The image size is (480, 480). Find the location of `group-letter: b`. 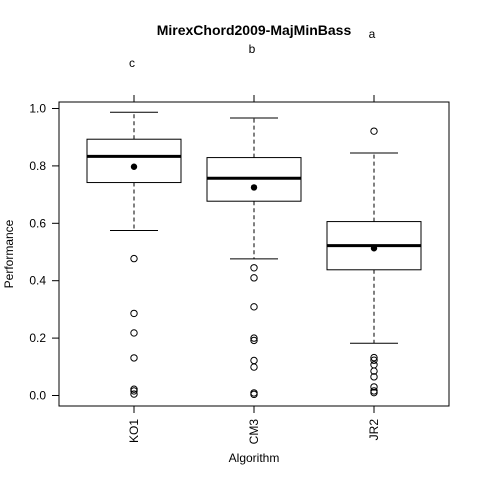

group-letter: b is located at coordinates (252, 49).